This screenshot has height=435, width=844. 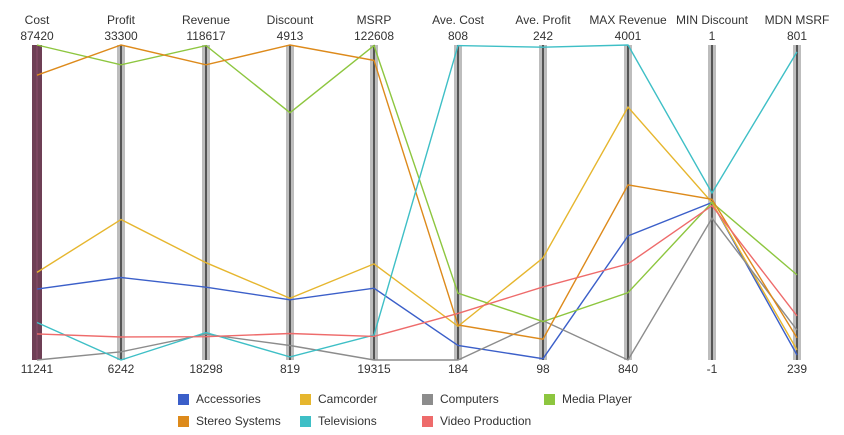 I want to click on axis-max-label-max-revenue: 4001, so click(x=628, y=36).